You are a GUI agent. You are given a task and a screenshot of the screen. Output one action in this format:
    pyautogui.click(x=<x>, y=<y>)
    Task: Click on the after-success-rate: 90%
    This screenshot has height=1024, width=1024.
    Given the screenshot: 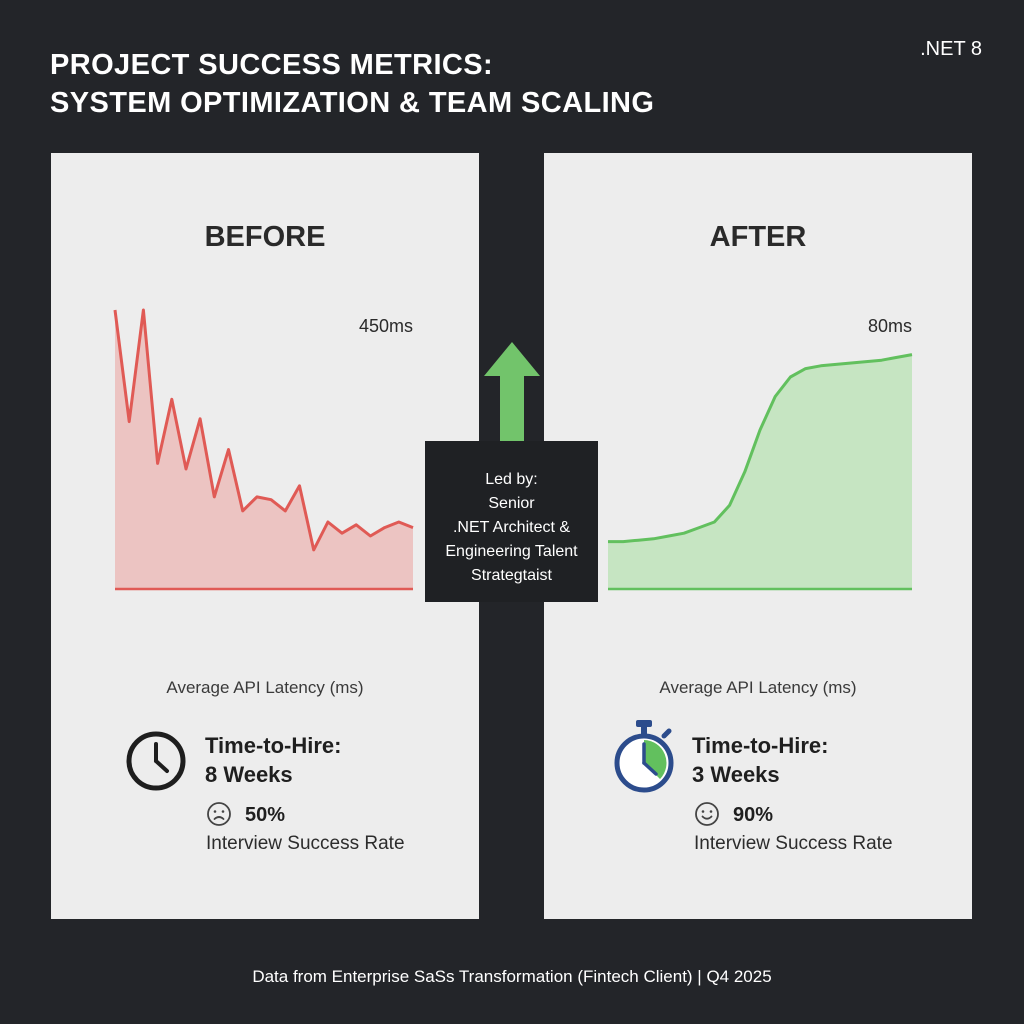 What is the action you would take?
    pyautogui.click(x=753, y=815)
    